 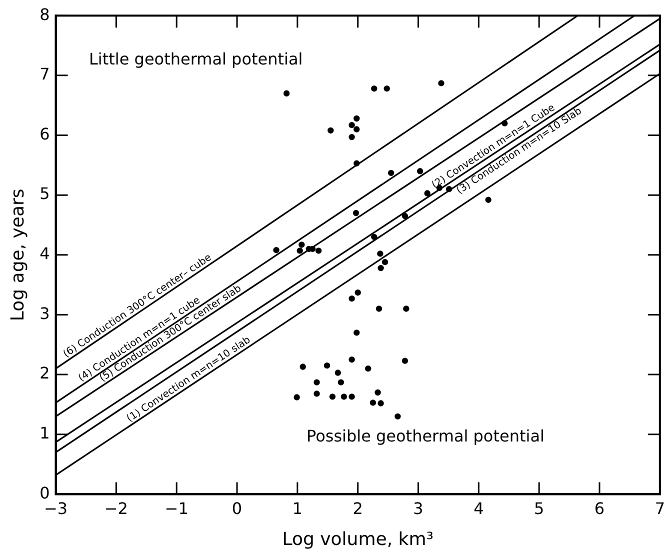 I want to click on x-tick-label: 7, so click(x=660, y=508).